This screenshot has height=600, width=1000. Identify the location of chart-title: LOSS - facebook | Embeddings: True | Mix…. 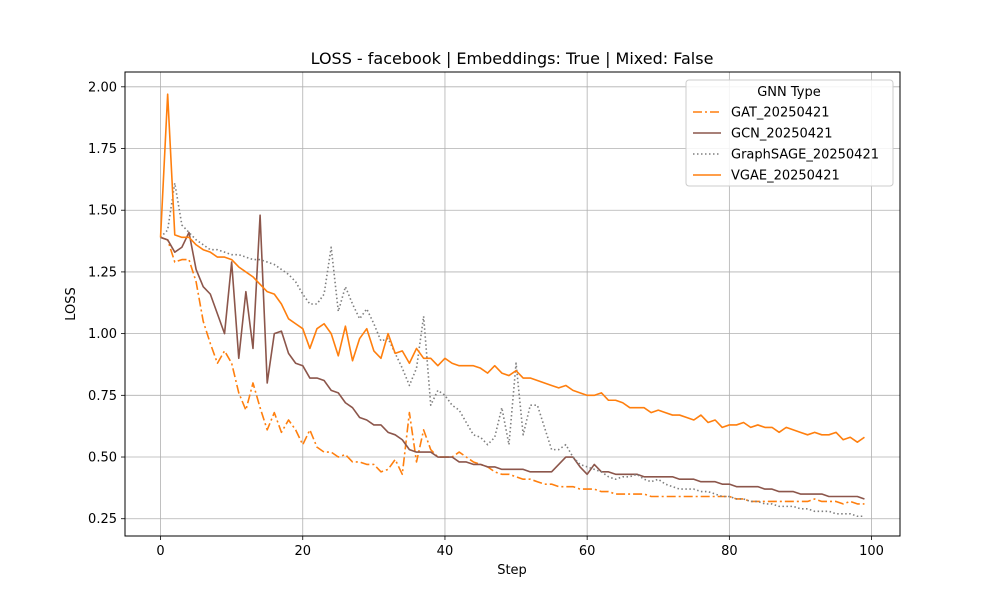
(512, 58).